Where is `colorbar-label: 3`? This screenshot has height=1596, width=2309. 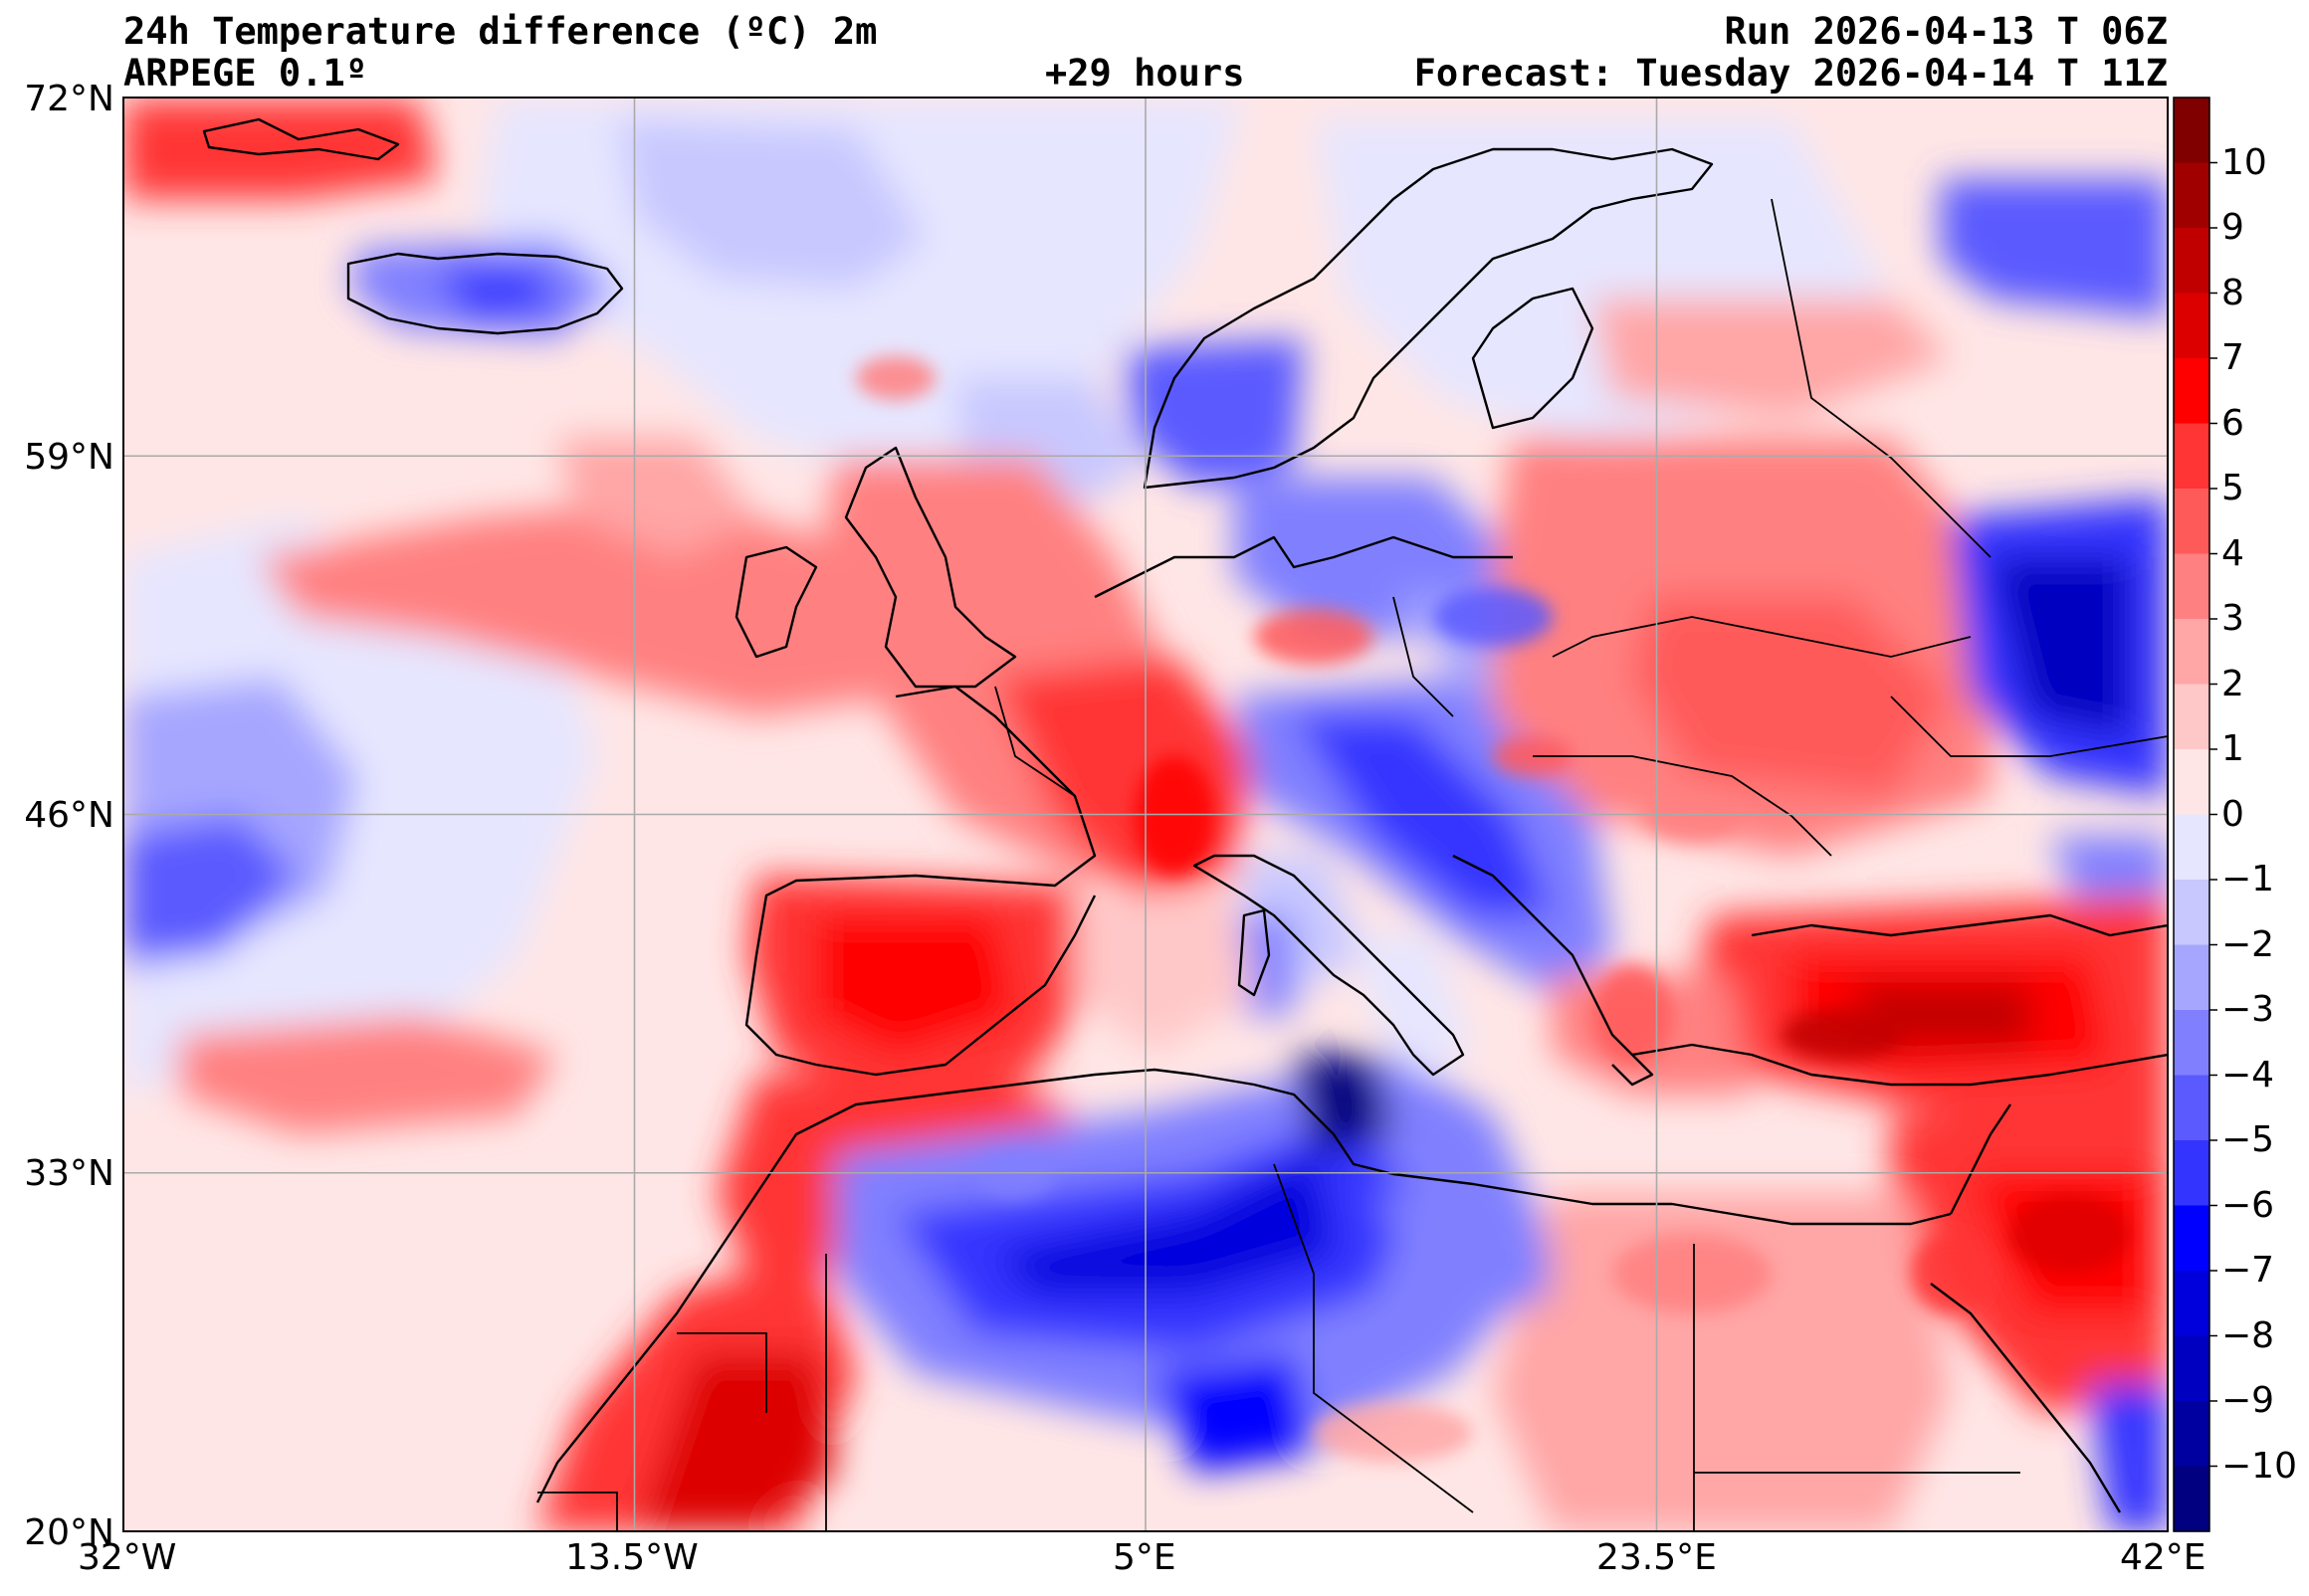 colorbar-label: 3 is located at coordinates (2233, 618).